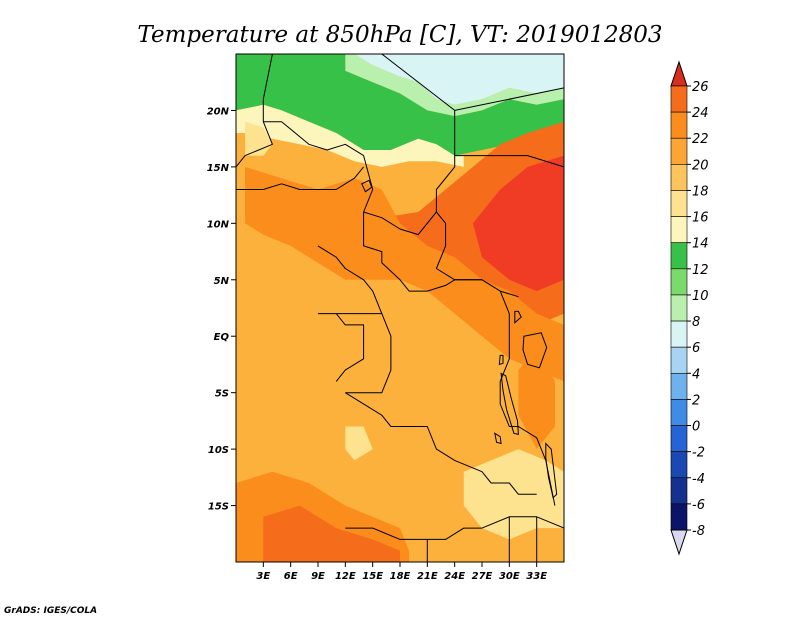 This screenshot has height=618, width=800. Describe the element at coordinates (454, 576) in the screenshot. I see `longitude-tick-label: 24E` at that location.